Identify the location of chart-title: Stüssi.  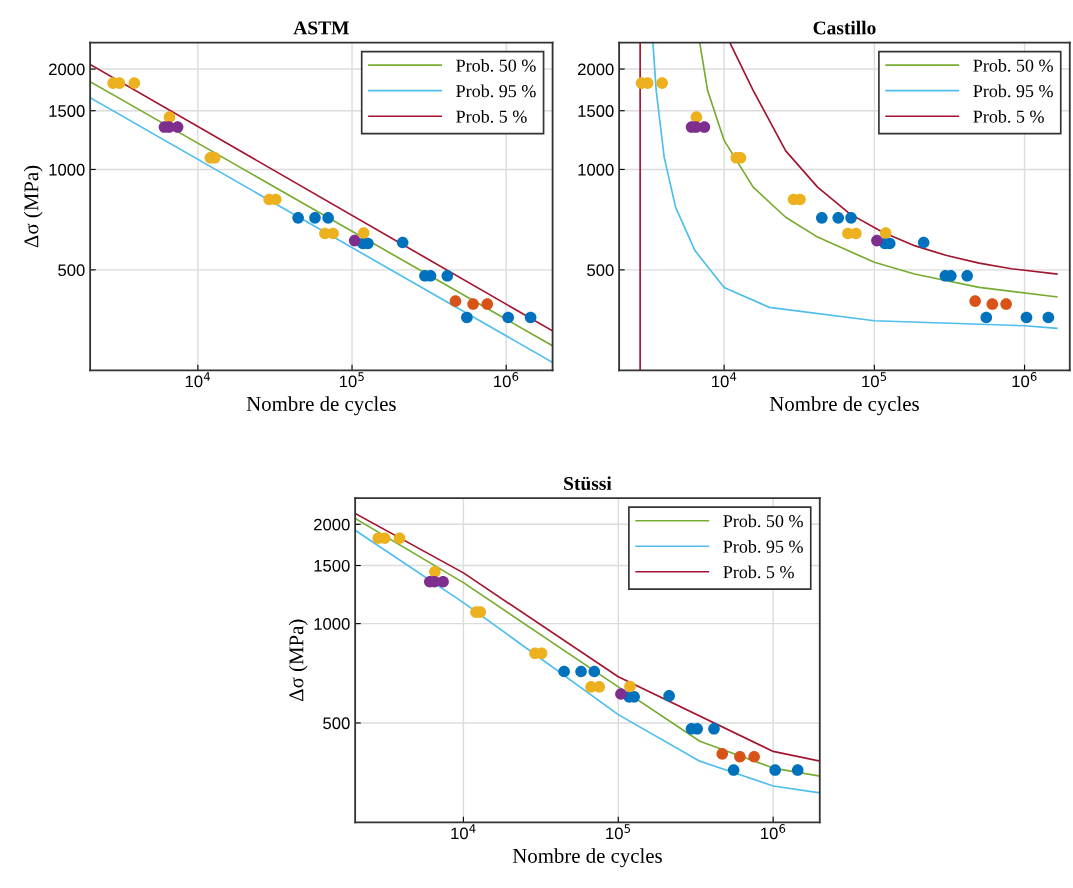
(588, 483).